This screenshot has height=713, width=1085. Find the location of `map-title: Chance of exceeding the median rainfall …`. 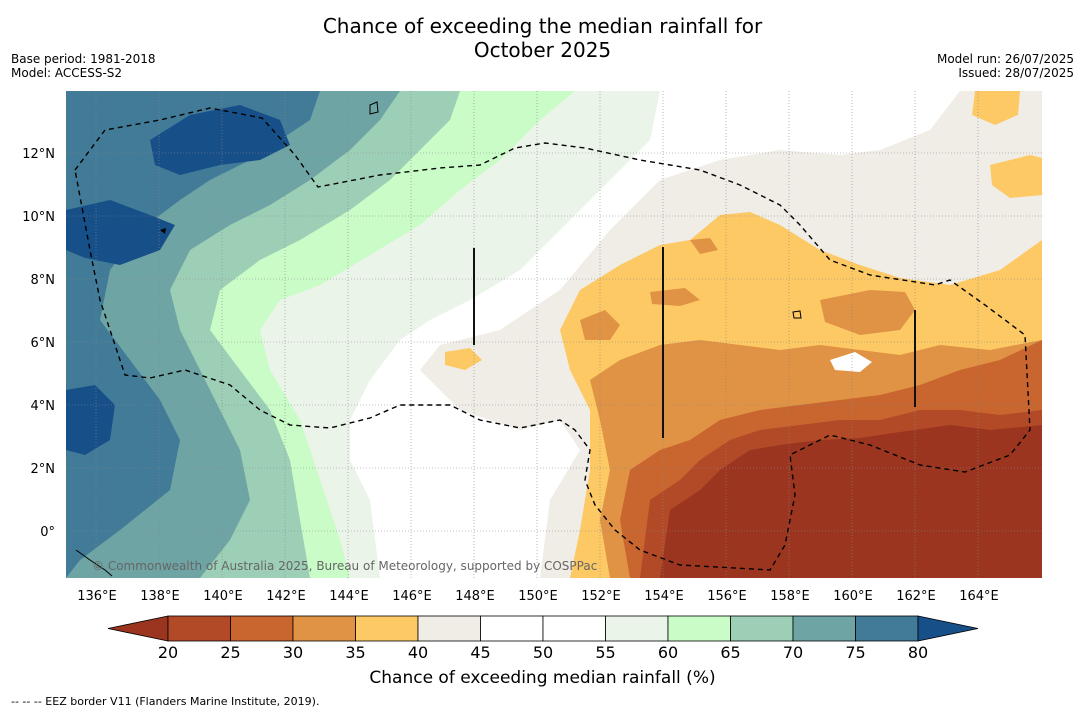

map-title: Chance of exceeding the median rainfall … is located at coordinates (542, 38).